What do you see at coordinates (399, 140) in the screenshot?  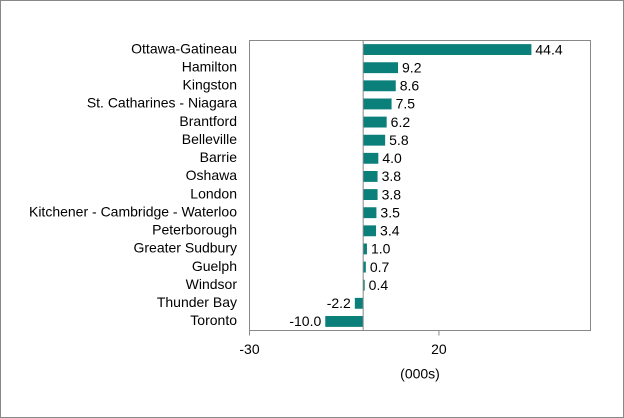 I see `value-label: 5.8` at bounding box center [399, 140].